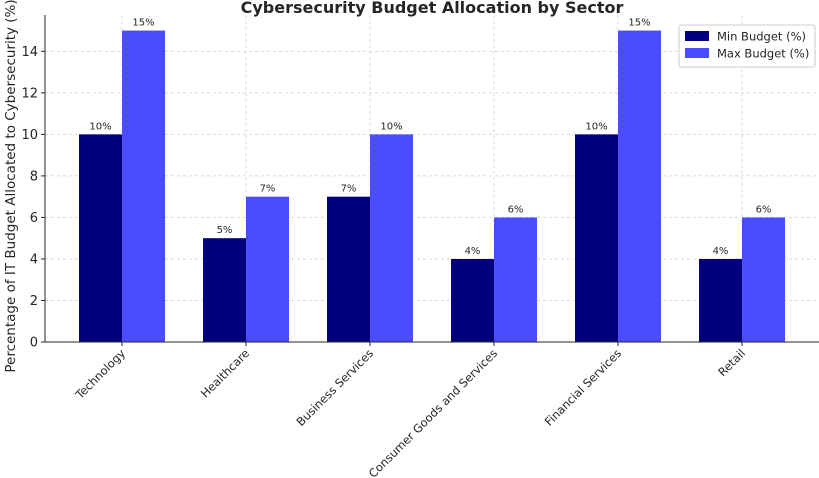  I want to click on legend: Min Budget (%) Max Budget (%), so click(747, 46).